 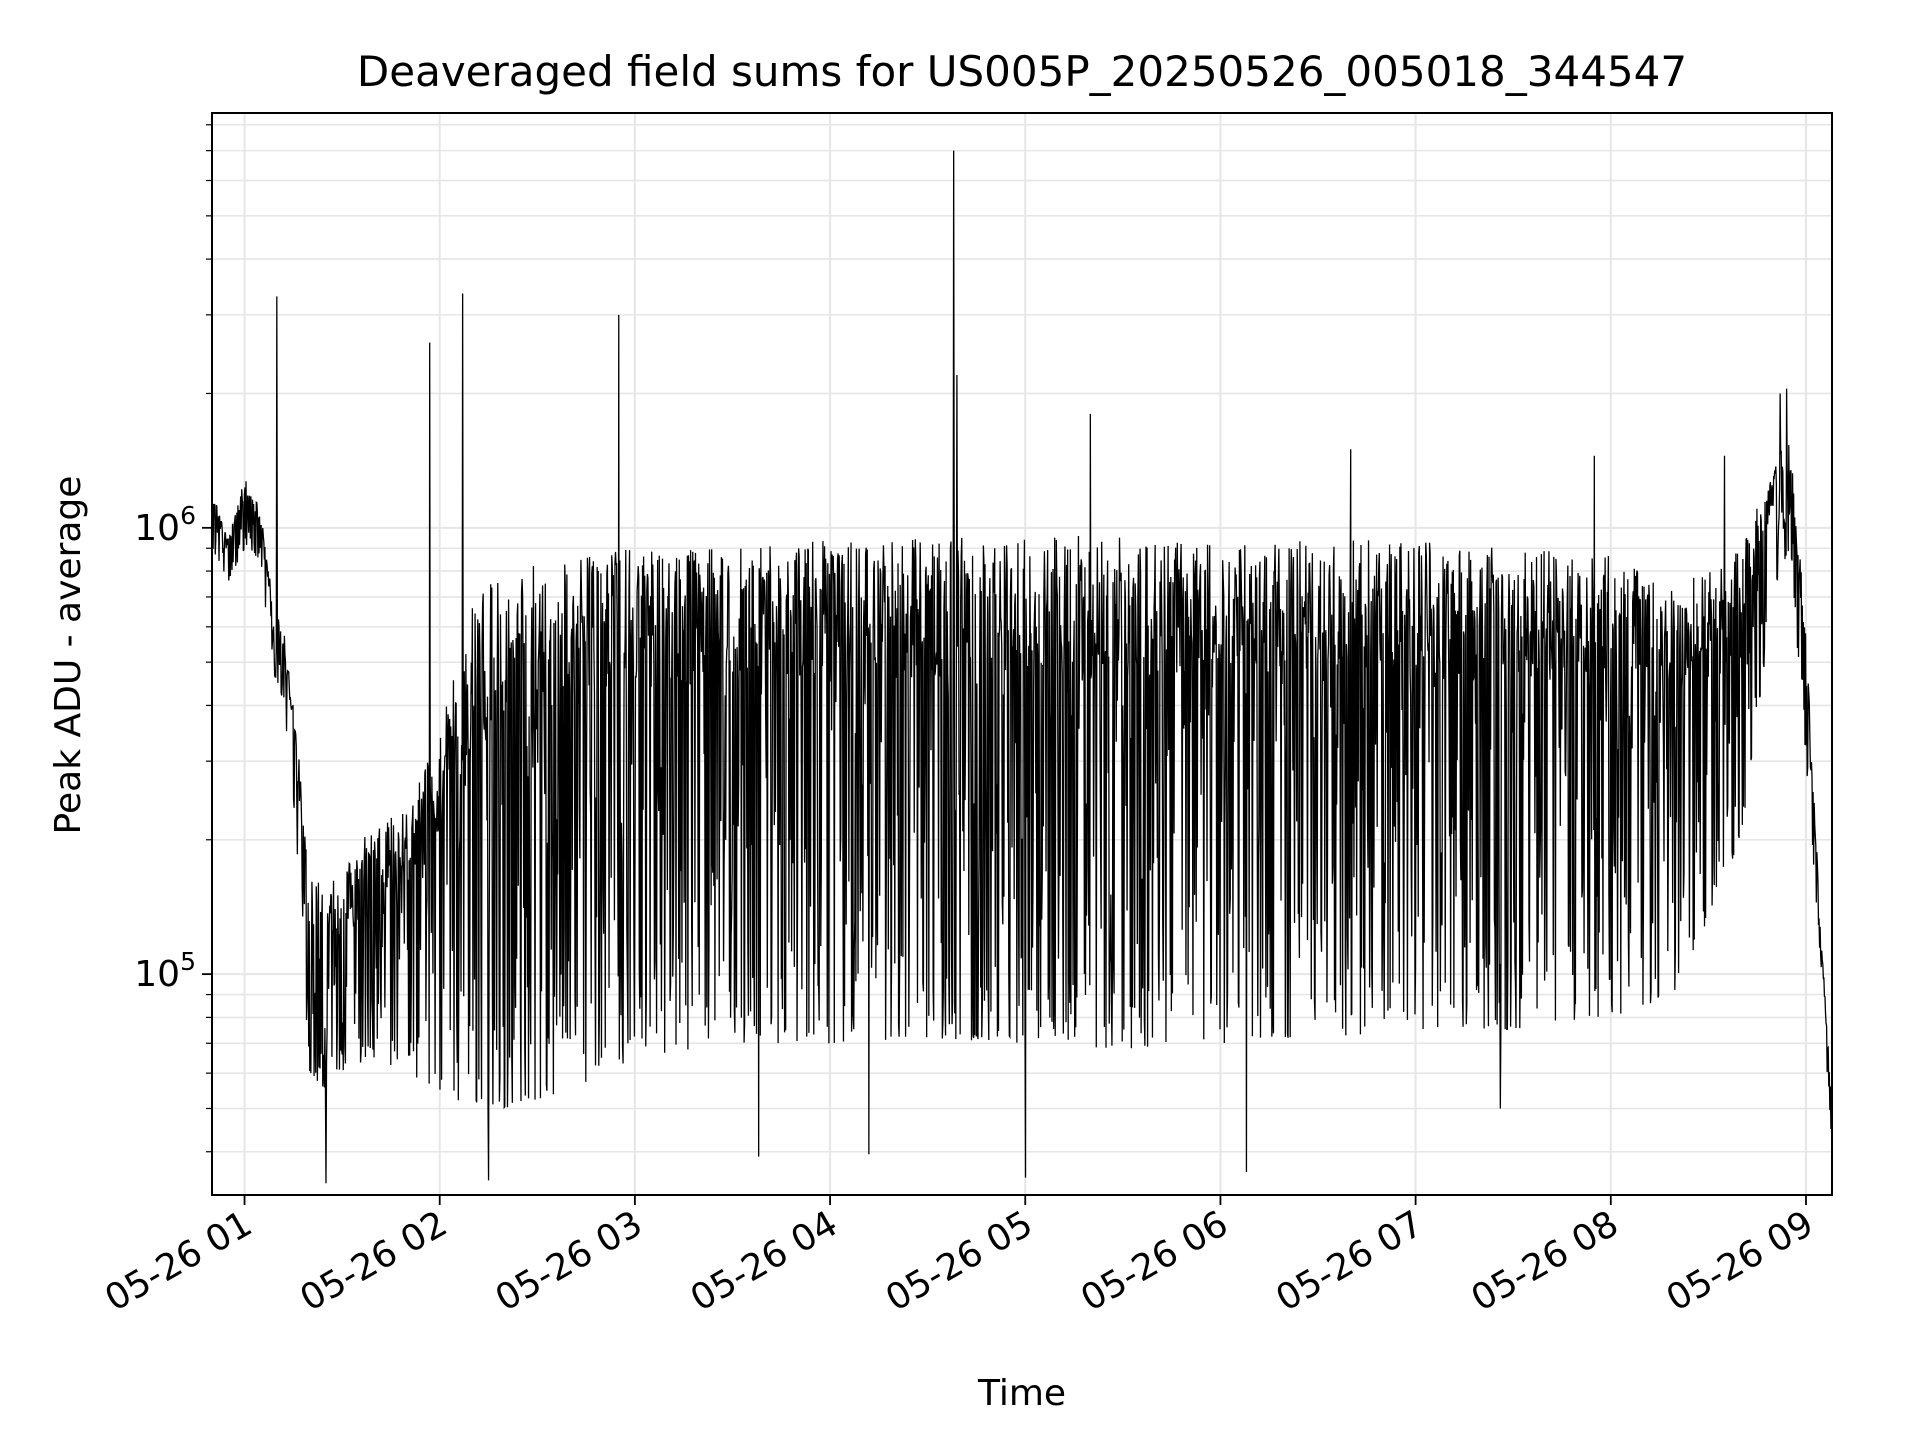 I want to click on y-axis: 10⁵ 10⁶, so click(x=173, y=638).